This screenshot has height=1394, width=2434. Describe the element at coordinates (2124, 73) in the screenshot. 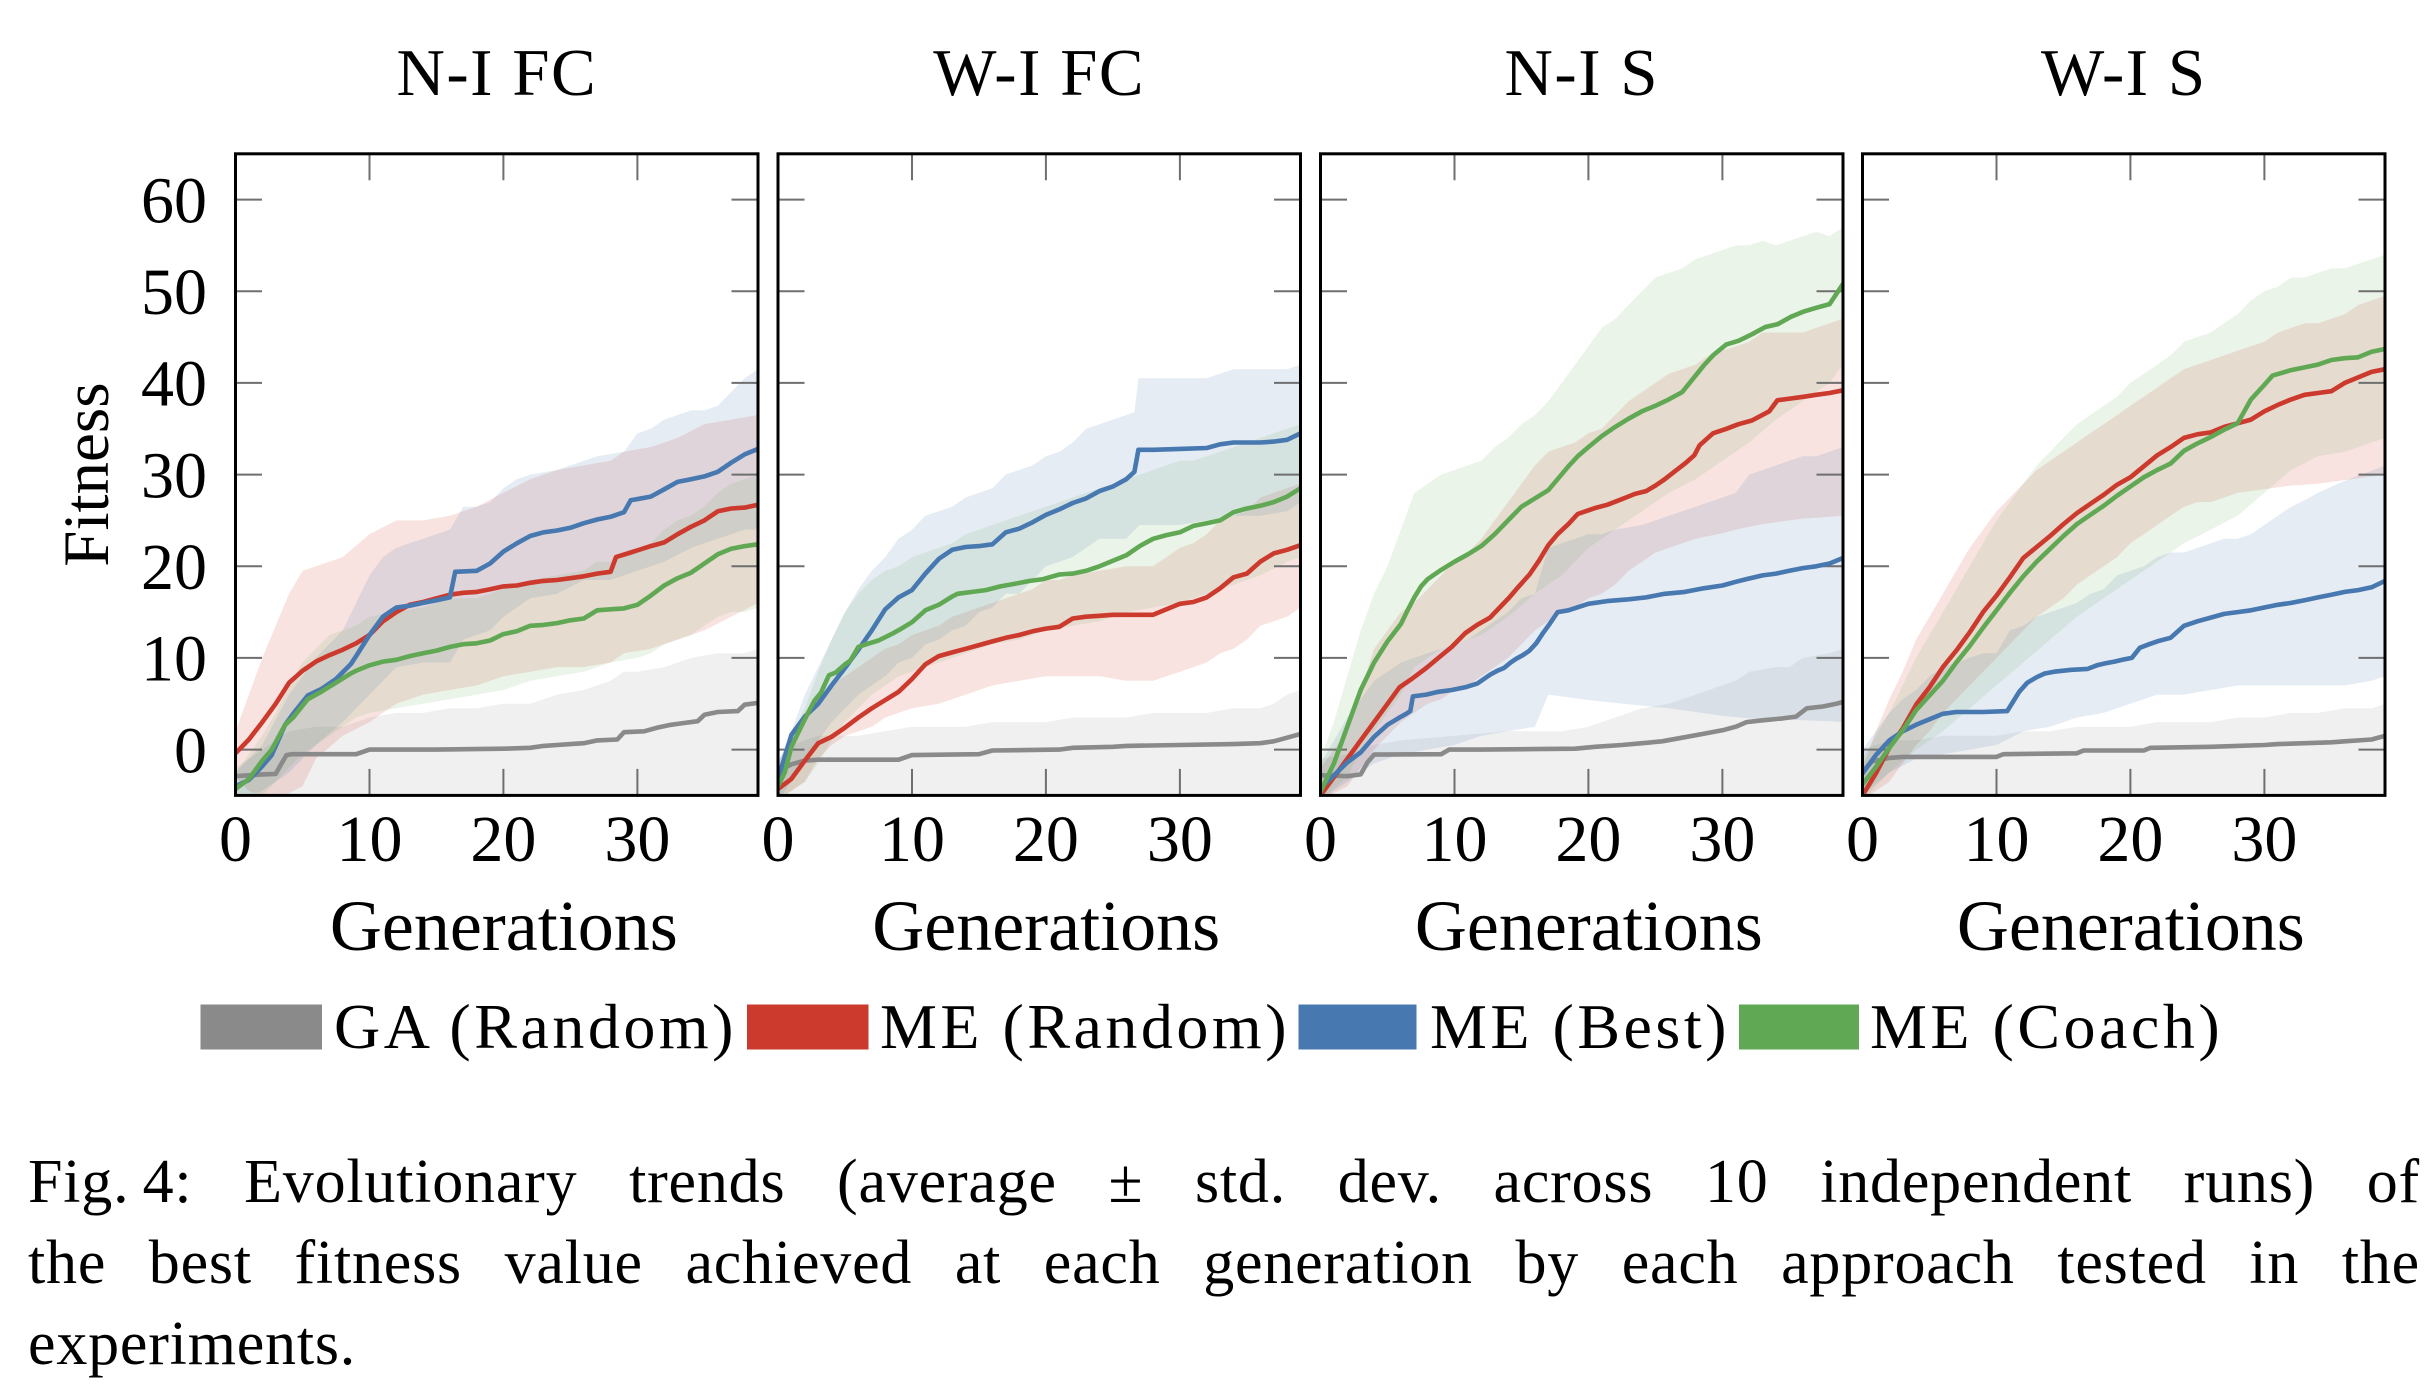

I see `svg-text: W-I S` at that location.